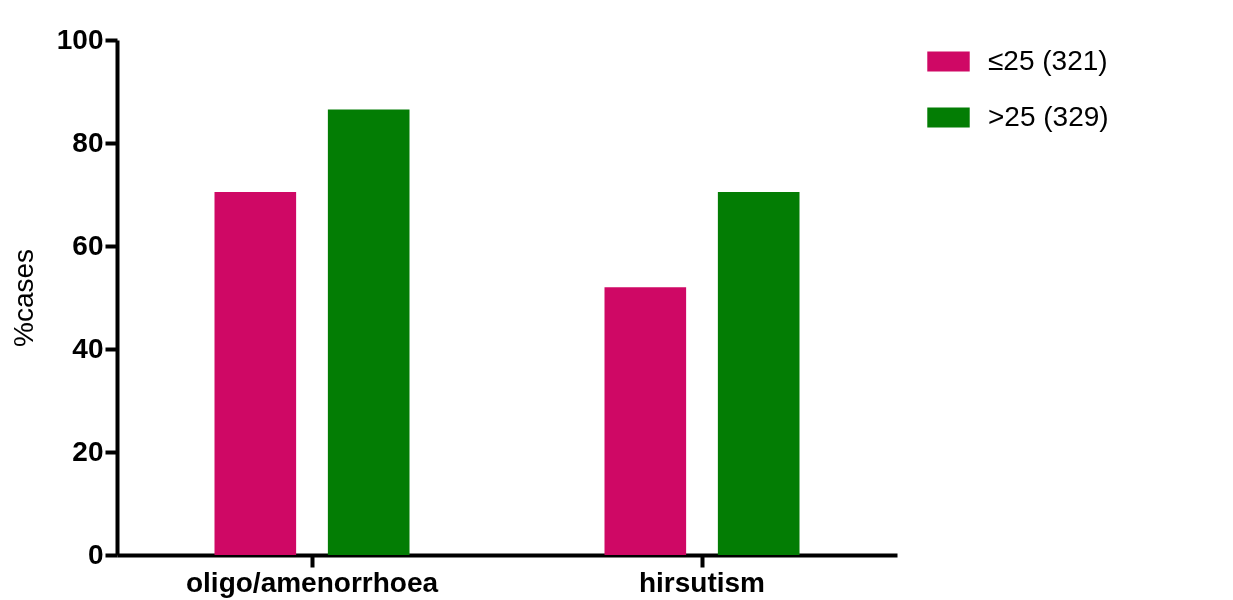 The width and height of the screenshot is (1233, 600). What do you see at coordinates (80, 39) in the screenshot?
I see `y-tick-label: 100` at bounding box center [80, 39].